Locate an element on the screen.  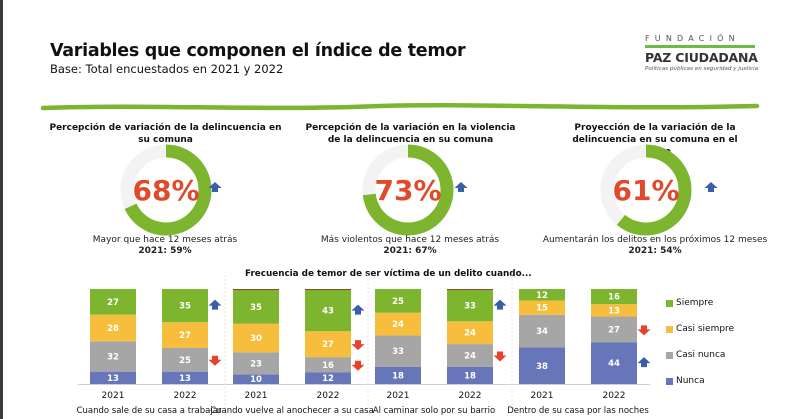
legend-label: Siempre is located at coordinates (695, 303).